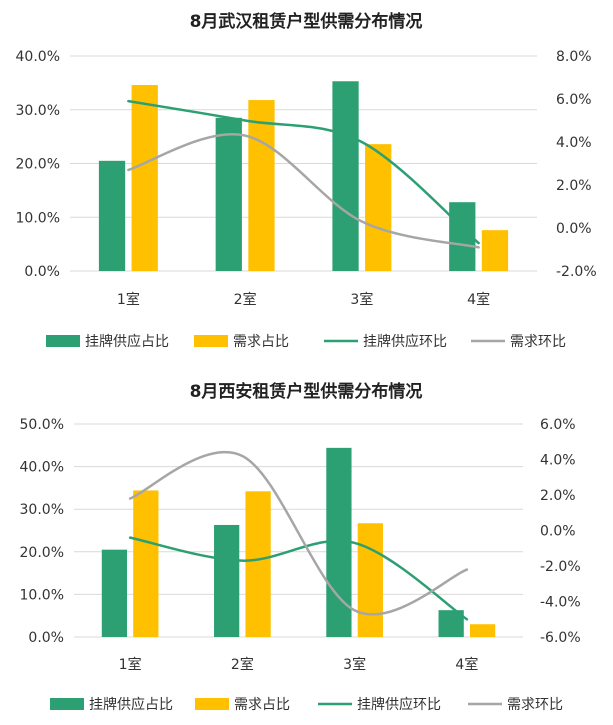 The height and width of the screenshot is (725, 613). Describe the element at coordinates (574, 57) in the screenshot. I see `right-axis-tick-label: 8.0%` at that location.